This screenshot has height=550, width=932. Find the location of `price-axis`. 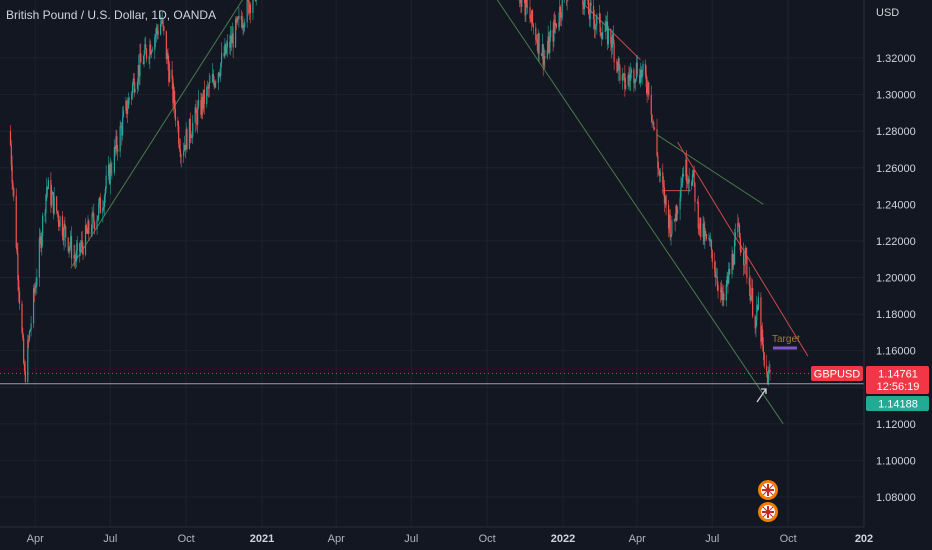

price-axis is located at coordinates (898, 263).